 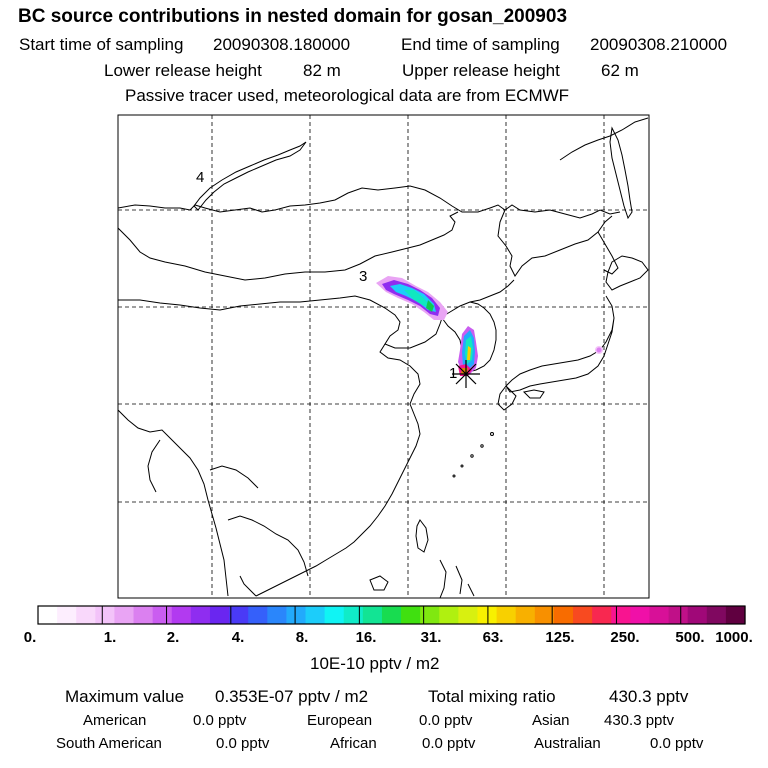 What do you see at coordinates (363, 276) in the screenshot?
I see `marker-3: 3` at bounding box center [363, 276].